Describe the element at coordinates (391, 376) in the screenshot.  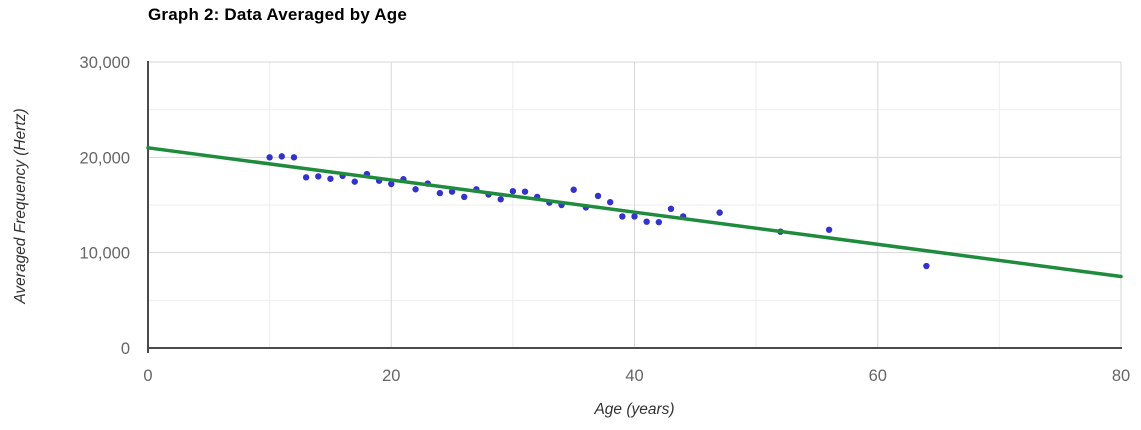
I see `x-tick-label: 20` at that location.